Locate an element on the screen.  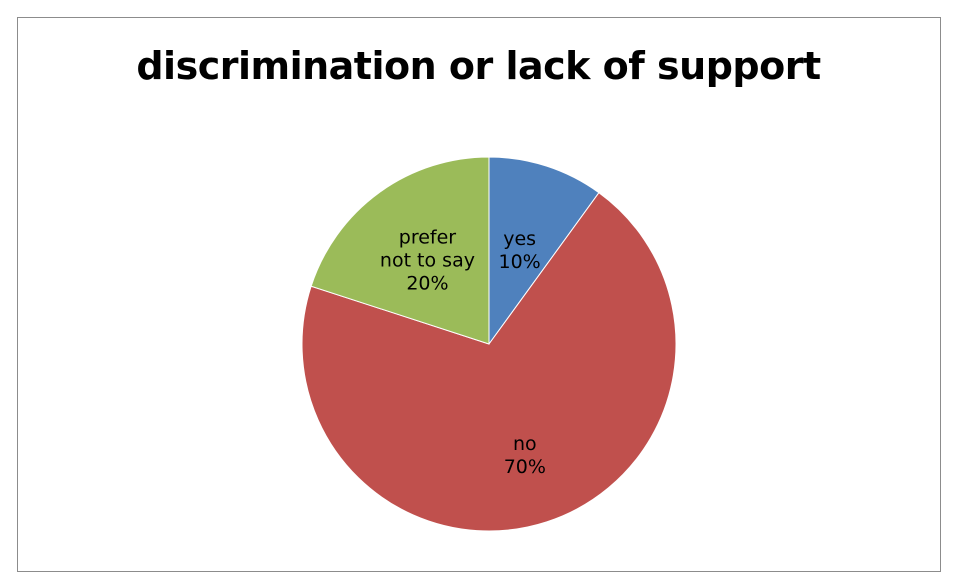
chart-title: discrimination or lack of support is located at coordinates (478, 66).